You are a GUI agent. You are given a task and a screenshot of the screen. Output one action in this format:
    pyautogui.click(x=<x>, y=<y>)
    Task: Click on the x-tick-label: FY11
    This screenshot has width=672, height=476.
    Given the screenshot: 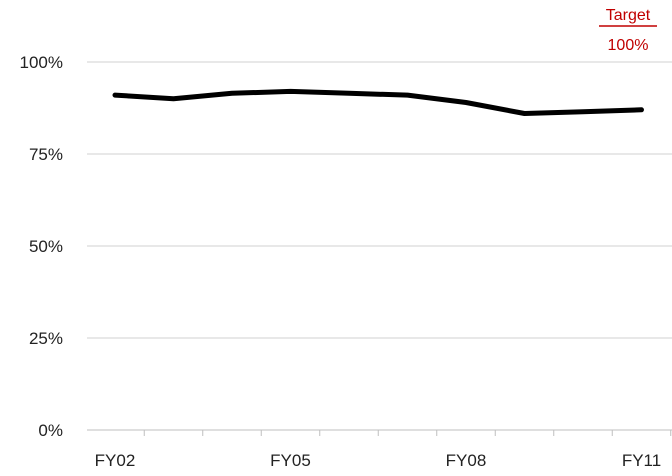 What is the action you would take?
    pyautogui.click(x=641, y=460)
    